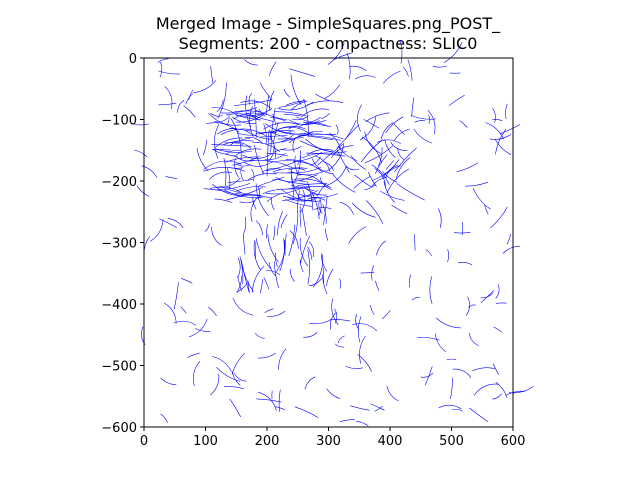  Describe the element at coordinates (119, 182) in the screenshot. I see `y-tick-label: −200` at that location.